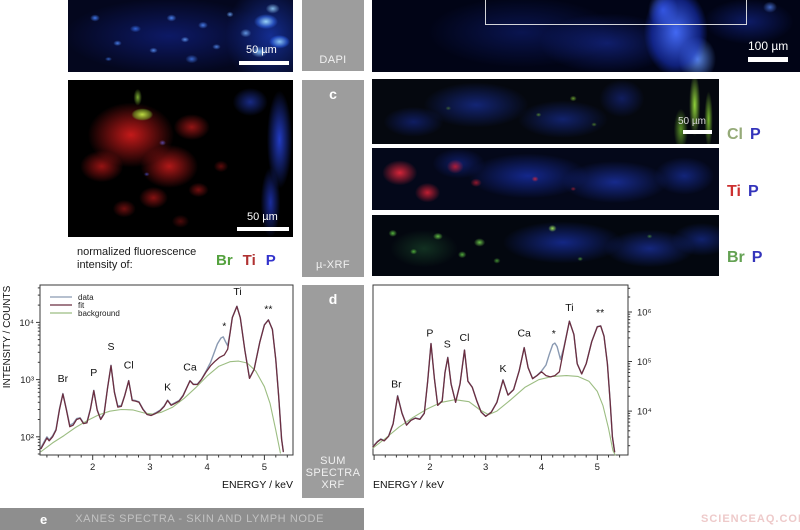  What do you see at coordinates (99, 313) in the screenshot?
I see `svg-text: background` at bounding box center [99, 313].